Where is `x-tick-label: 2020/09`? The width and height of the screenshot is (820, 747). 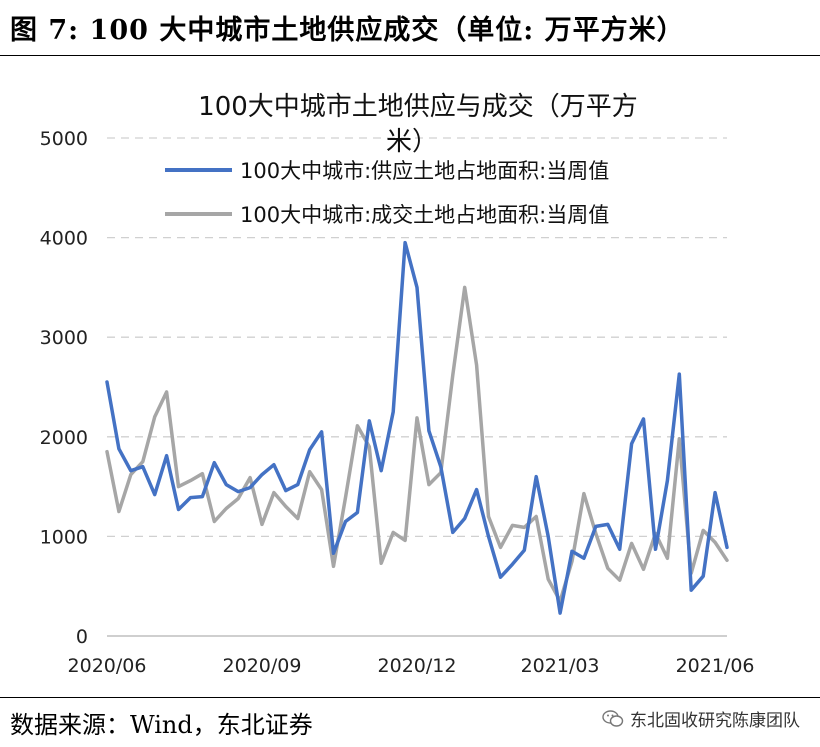
x-tick-label: 2020/09 is located at coordinates (262, 666).